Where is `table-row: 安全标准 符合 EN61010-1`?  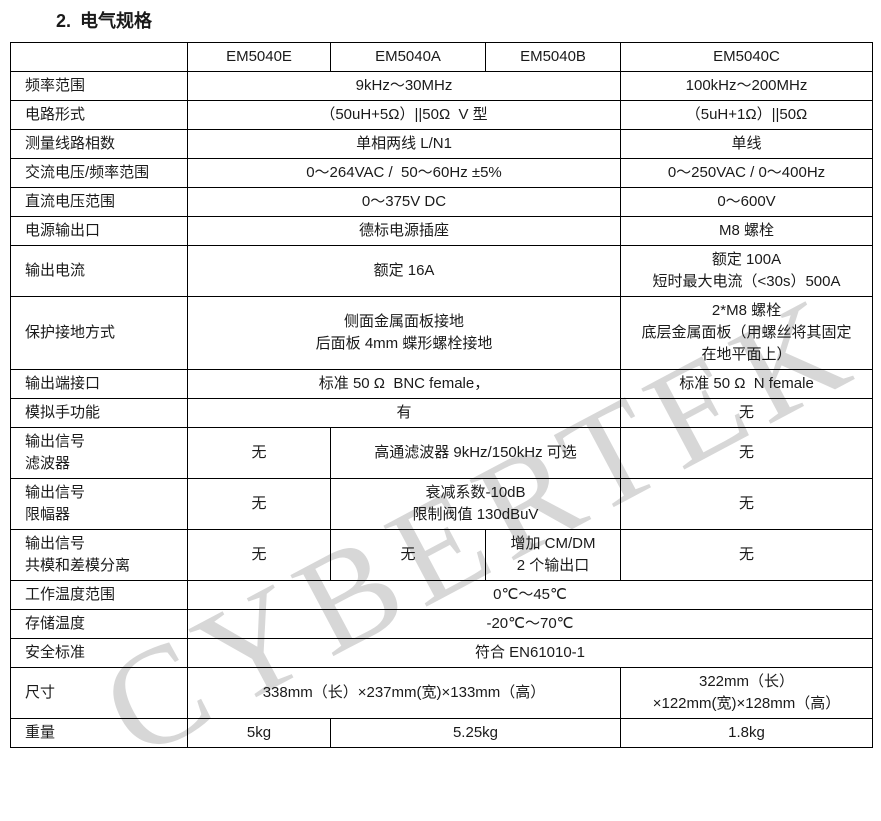 table-row: 安全标准 符合 EN61010-1 is located at coordinates (441, 653).